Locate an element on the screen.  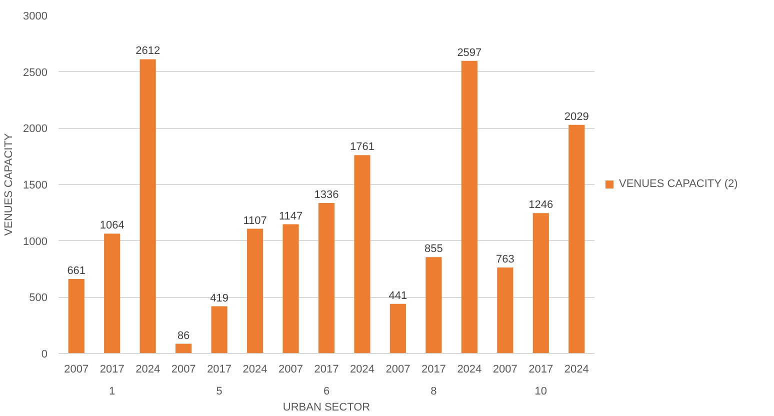
text: 1 is located at coordinates (112, 392).